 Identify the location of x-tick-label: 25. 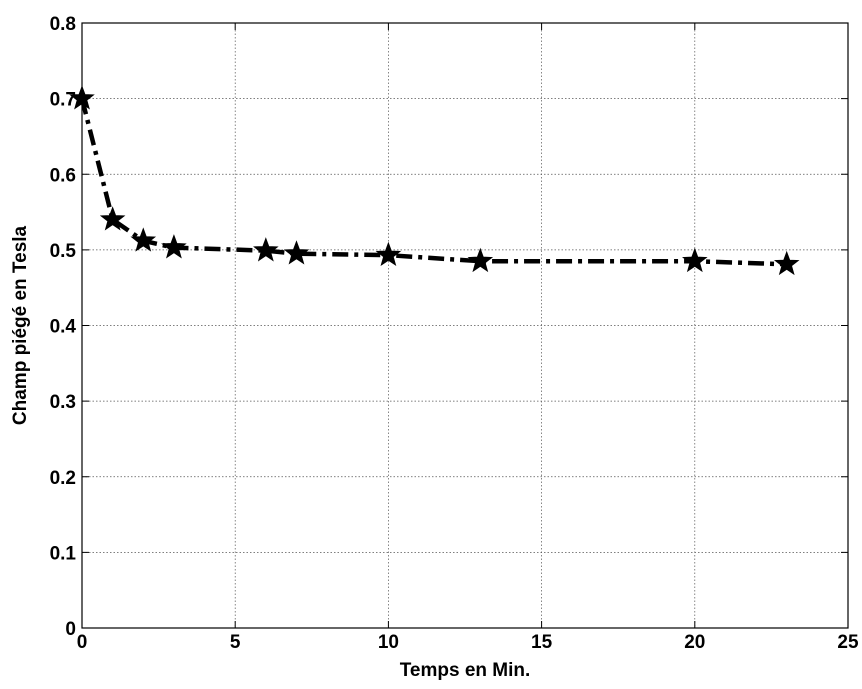
(848, 642).